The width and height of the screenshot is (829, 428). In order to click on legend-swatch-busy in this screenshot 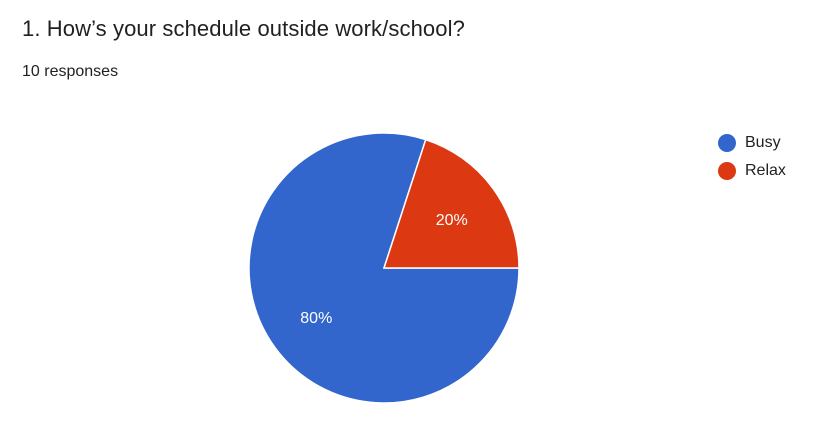, I will do `click(727, 143)`.